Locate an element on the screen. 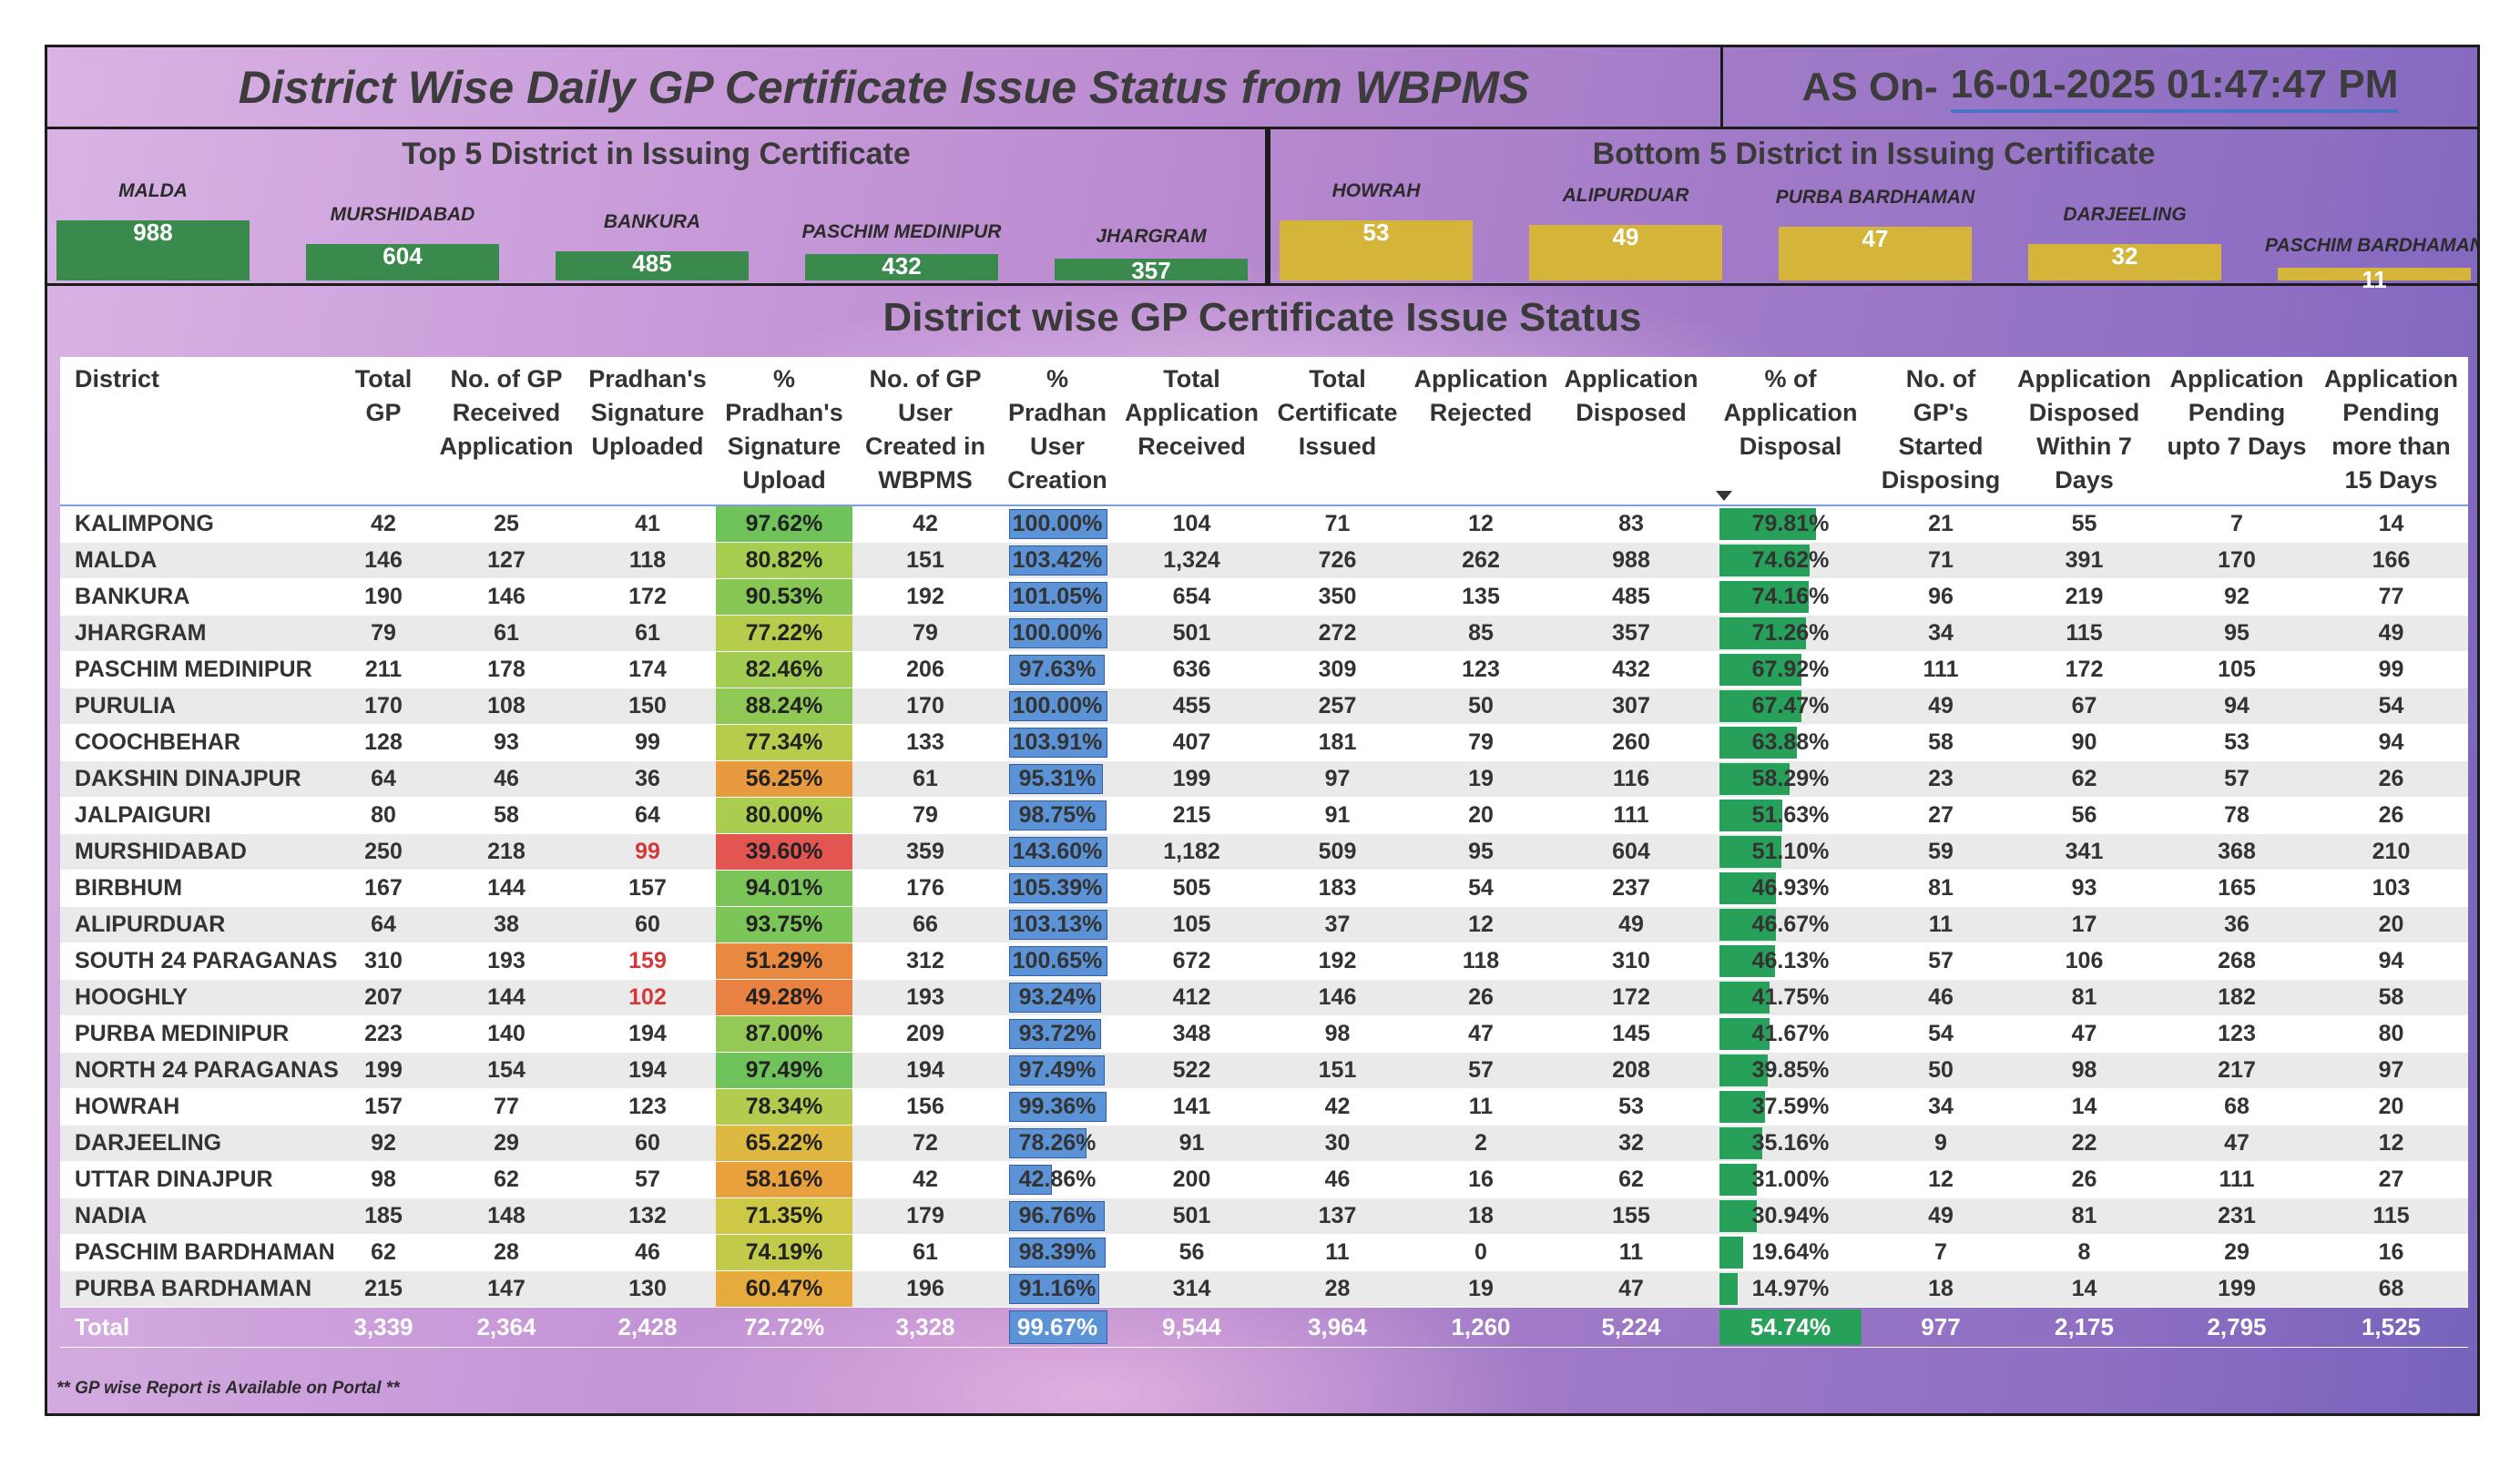 This screenshot has width=2520, height=1457. district-cell: PASCHIM MEDINIPUR is located at coordinates (196, 669).